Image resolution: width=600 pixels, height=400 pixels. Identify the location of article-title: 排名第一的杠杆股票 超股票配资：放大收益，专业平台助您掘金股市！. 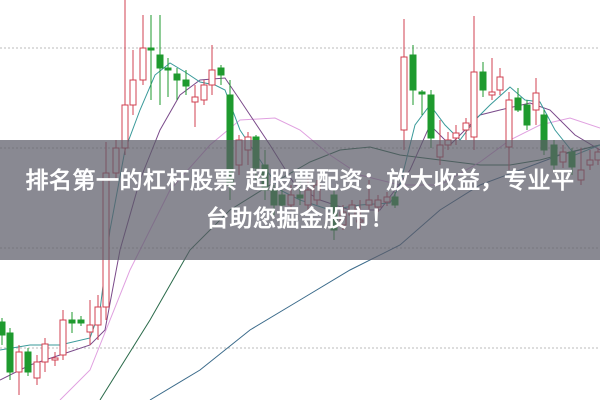
(300, 200).